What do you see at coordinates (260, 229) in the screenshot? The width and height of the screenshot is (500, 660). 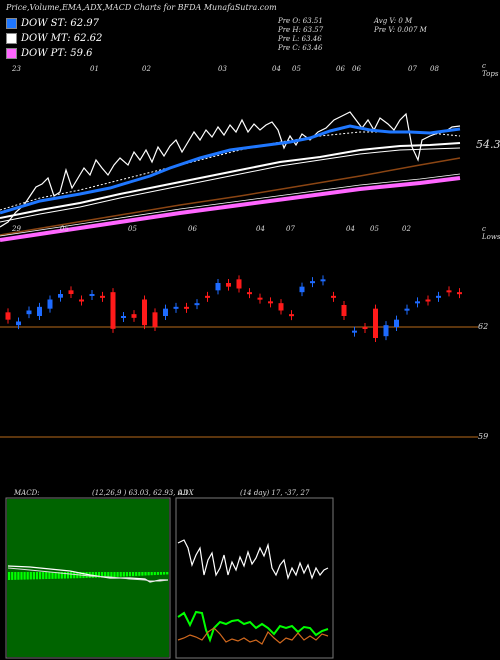 I see `low-date-4: 04` at bounding box center [260, 229].